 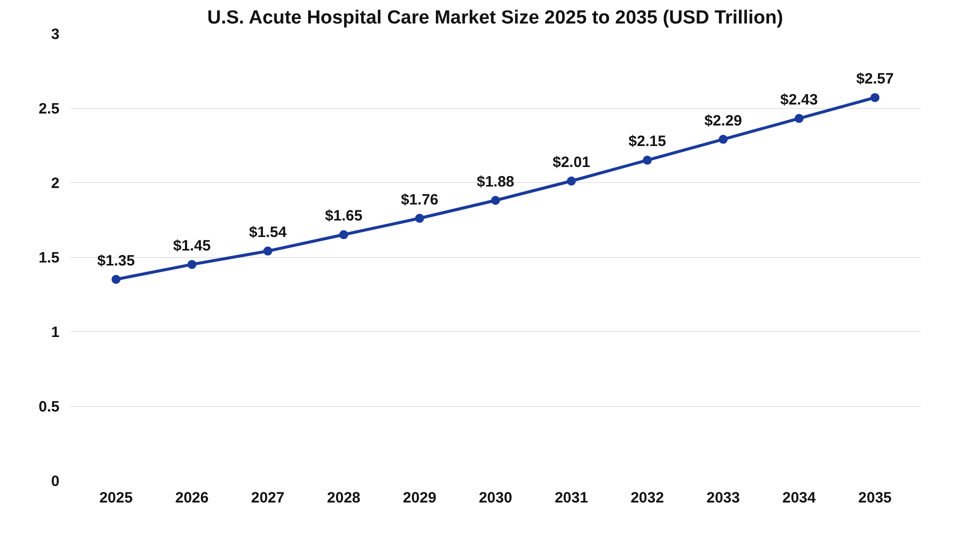 What do you see at coordinates (116, 498) in the screenshot?
I see `x-tick-label: 2025` at bounding box center [116, 498].